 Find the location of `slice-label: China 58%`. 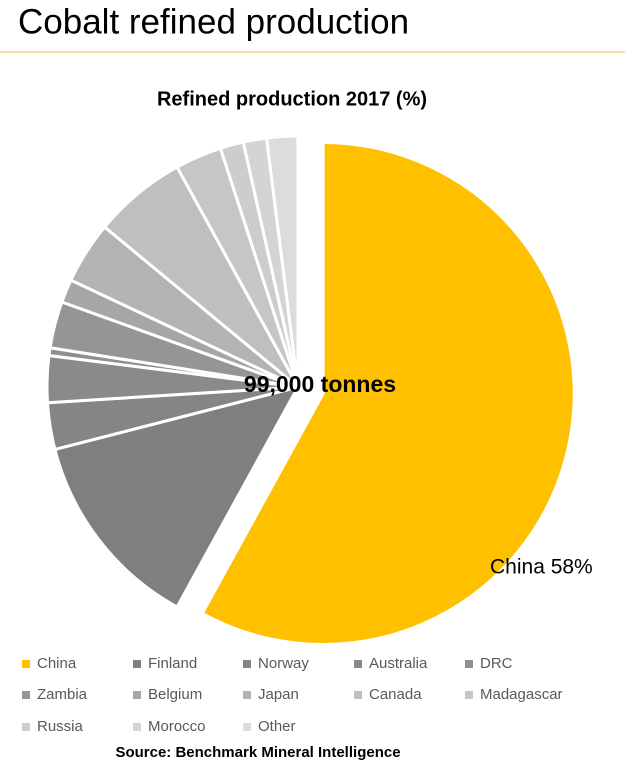

slice-label: China 58% is located at coordinates (541, 567).